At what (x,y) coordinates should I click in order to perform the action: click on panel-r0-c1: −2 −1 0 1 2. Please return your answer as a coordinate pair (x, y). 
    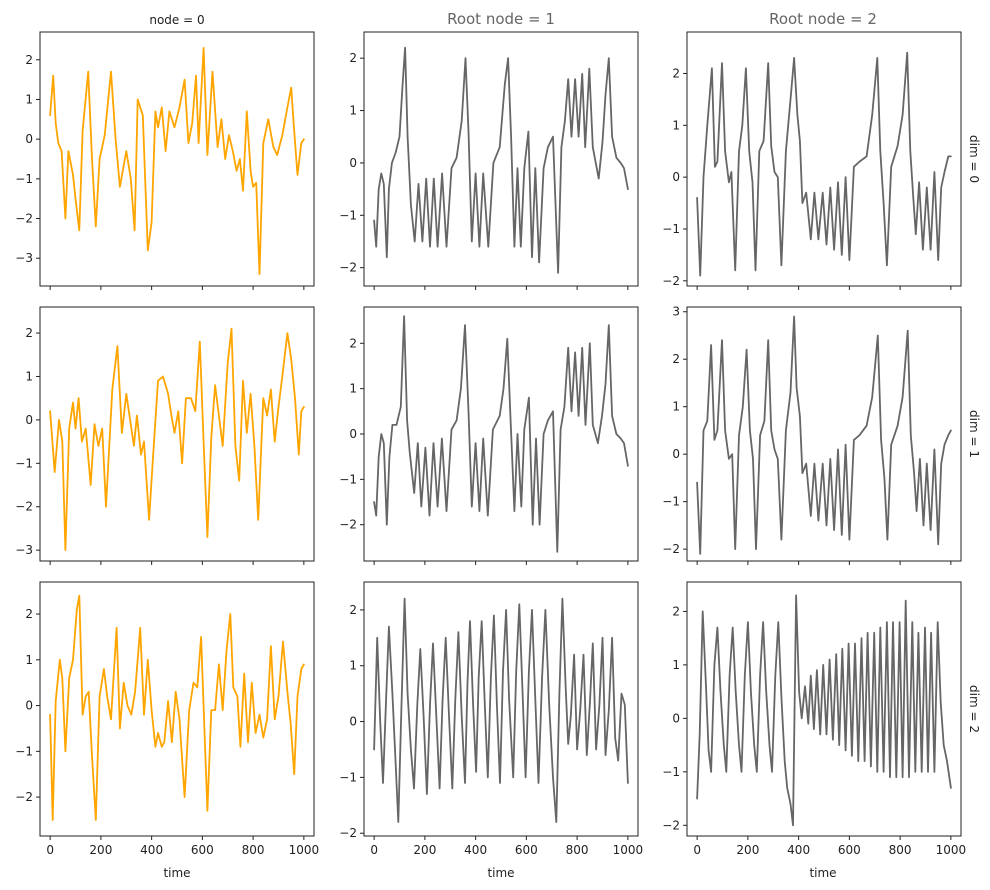
    Looking at the image, I should click on (489, 160).